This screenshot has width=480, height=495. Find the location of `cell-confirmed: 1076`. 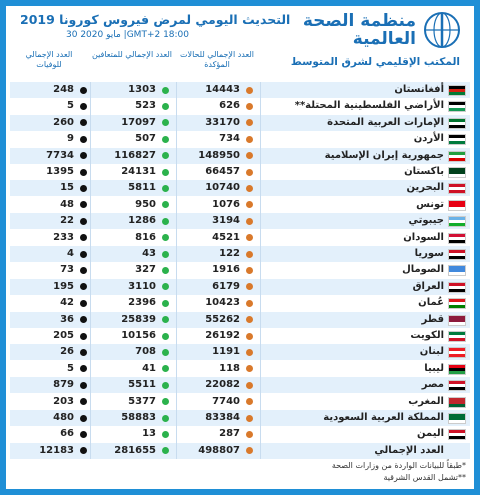

cell-confirmed: 1076 is located at coordinates (226, 204).